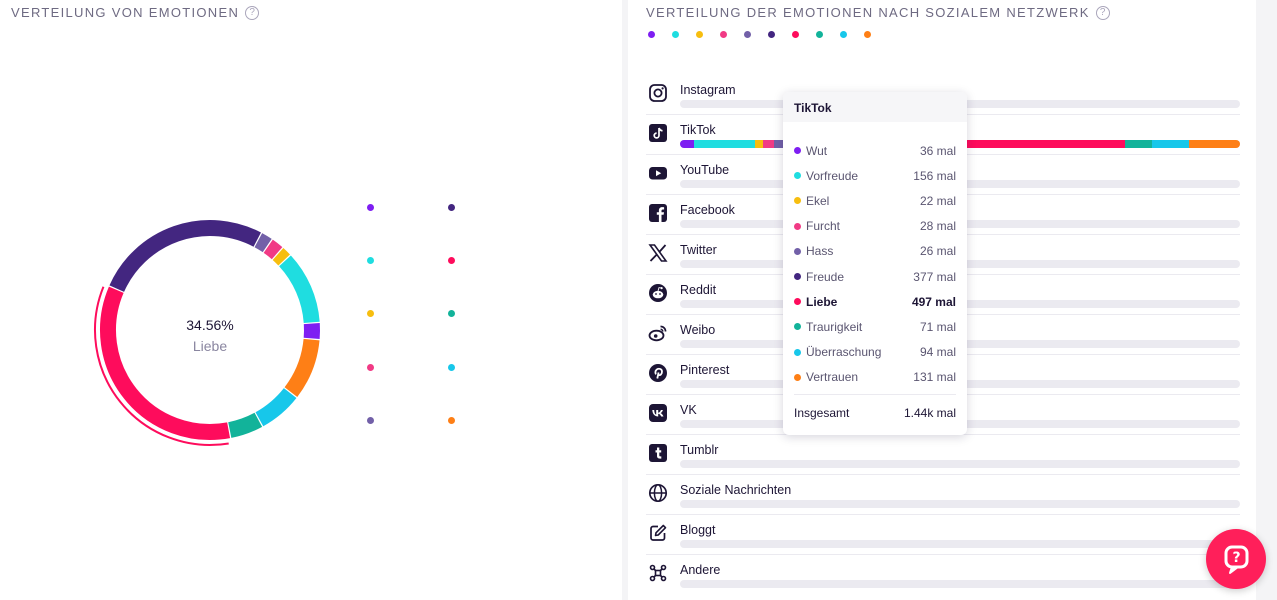  What do you see at coordinates (407, 334) in the screenshot?
I see `legend-item-ekel` at bounding box center [407, 334].